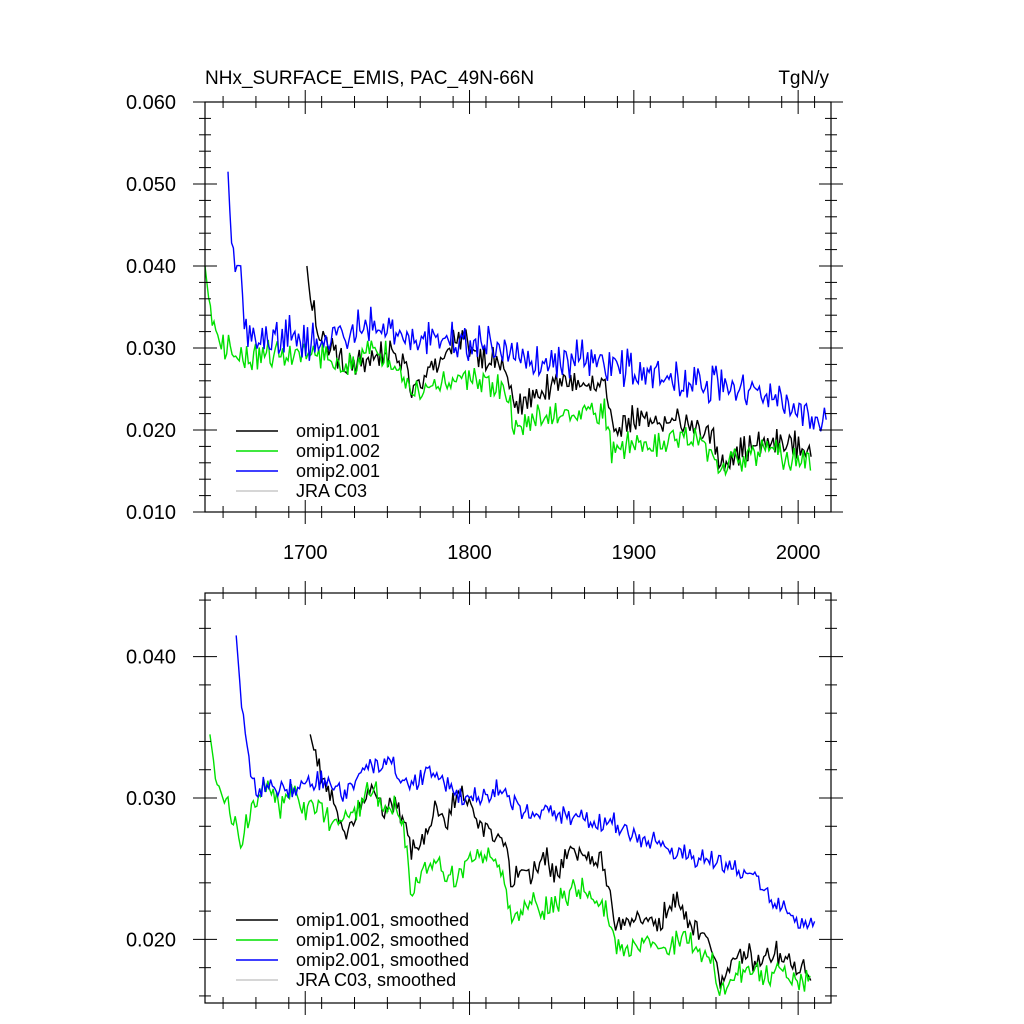 The image size is (1024, 1024). I want to click on legend-label: omip1.002, smoothed, so click(382, 940).